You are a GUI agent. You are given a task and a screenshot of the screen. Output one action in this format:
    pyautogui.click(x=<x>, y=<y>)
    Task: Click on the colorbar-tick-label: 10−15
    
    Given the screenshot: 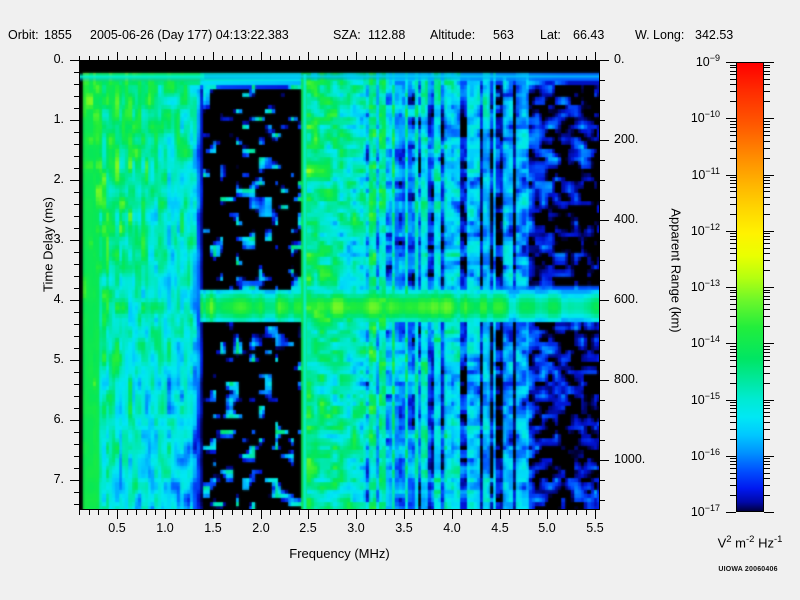 What is the action you would take?
    pyautogui.click(x=705, y=399)
    